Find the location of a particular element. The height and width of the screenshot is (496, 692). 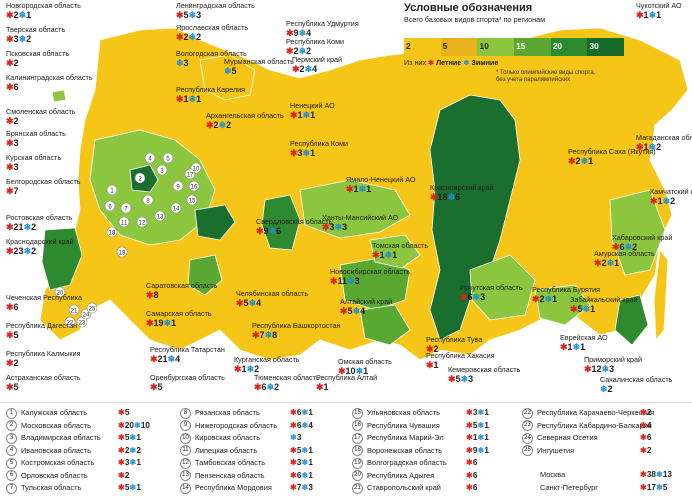

legend-scale-label: 2 is located at coordinates (408, 46).